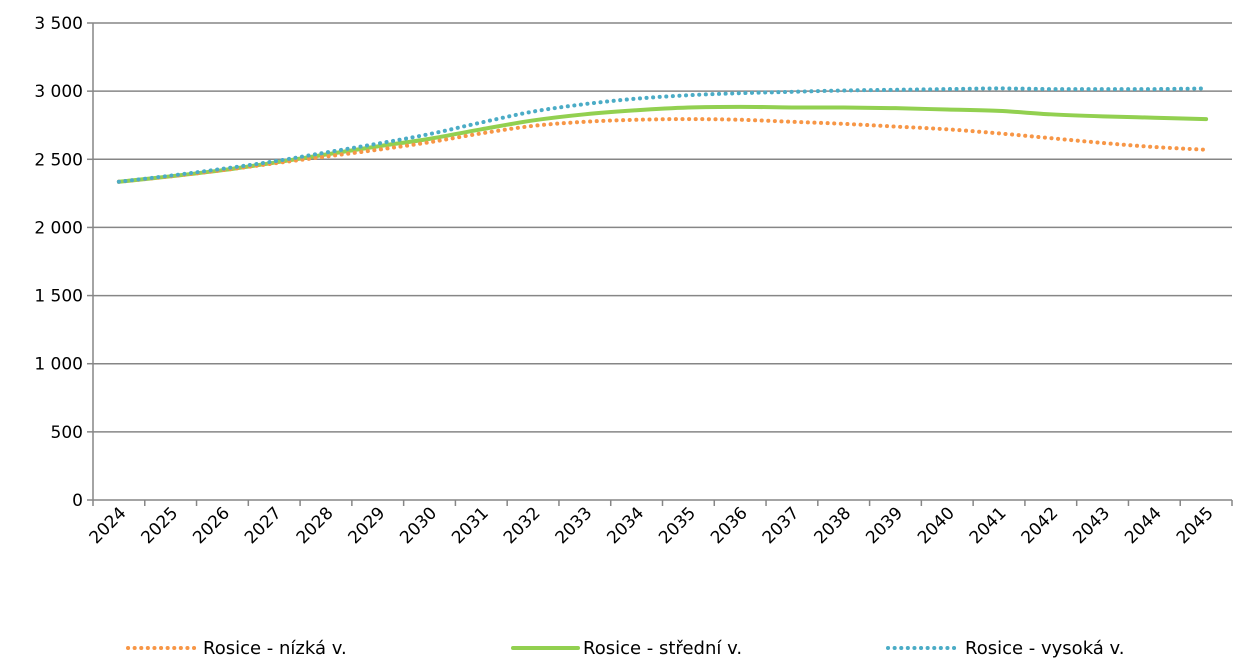 Image resolution: width=1247 pixels, height=658 pixels. I want to click on x-tick-label: 2041, so click(988, 525).